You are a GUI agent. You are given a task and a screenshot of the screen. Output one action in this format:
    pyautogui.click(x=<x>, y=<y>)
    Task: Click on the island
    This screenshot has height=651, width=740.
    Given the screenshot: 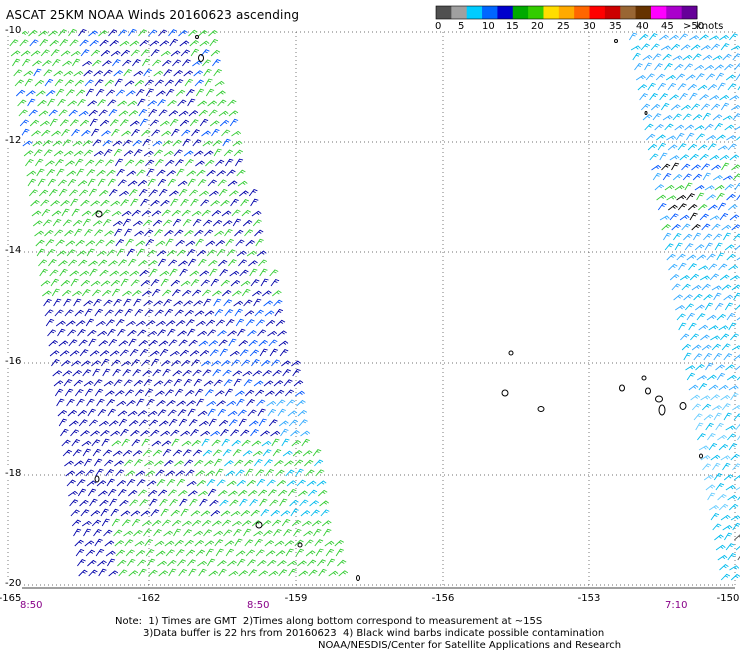 What is the action you would take?
    pyautogui.click(x=644, y=378)
    